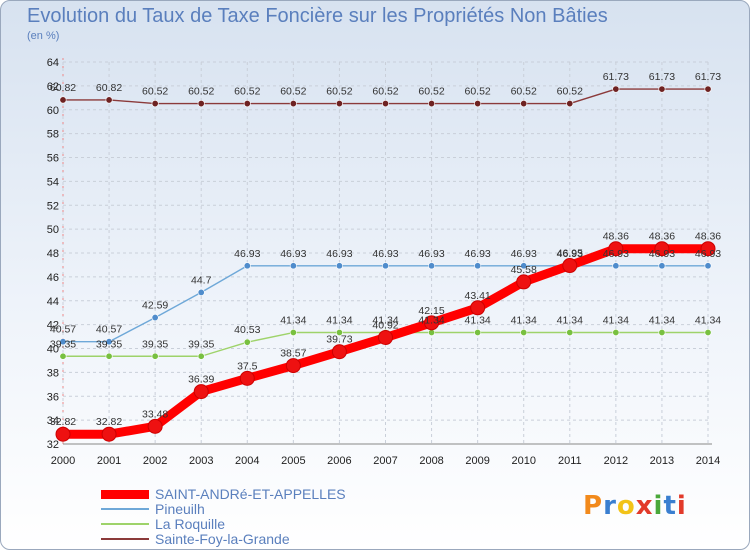  I want to click on legend-label: SAINT-ANDRé-ET-APPELLES, so click(250, 494).